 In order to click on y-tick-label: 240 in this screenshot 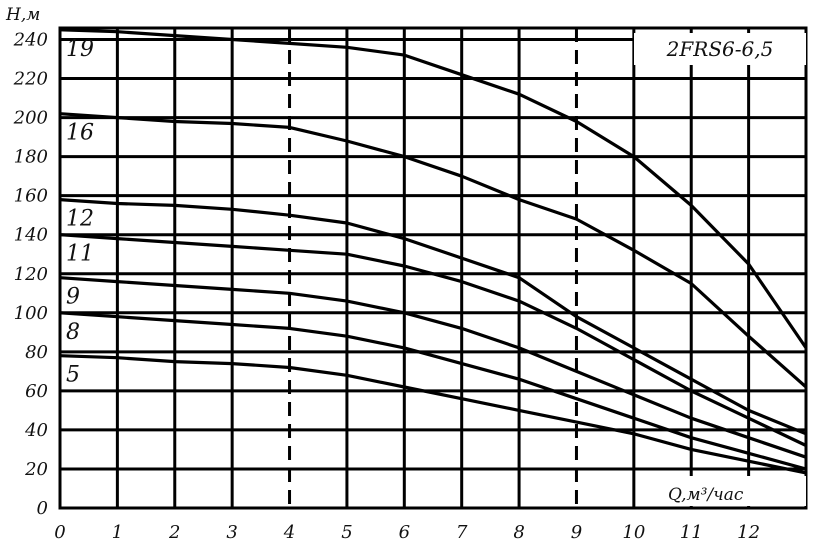, I will do `click(30, 40)`.